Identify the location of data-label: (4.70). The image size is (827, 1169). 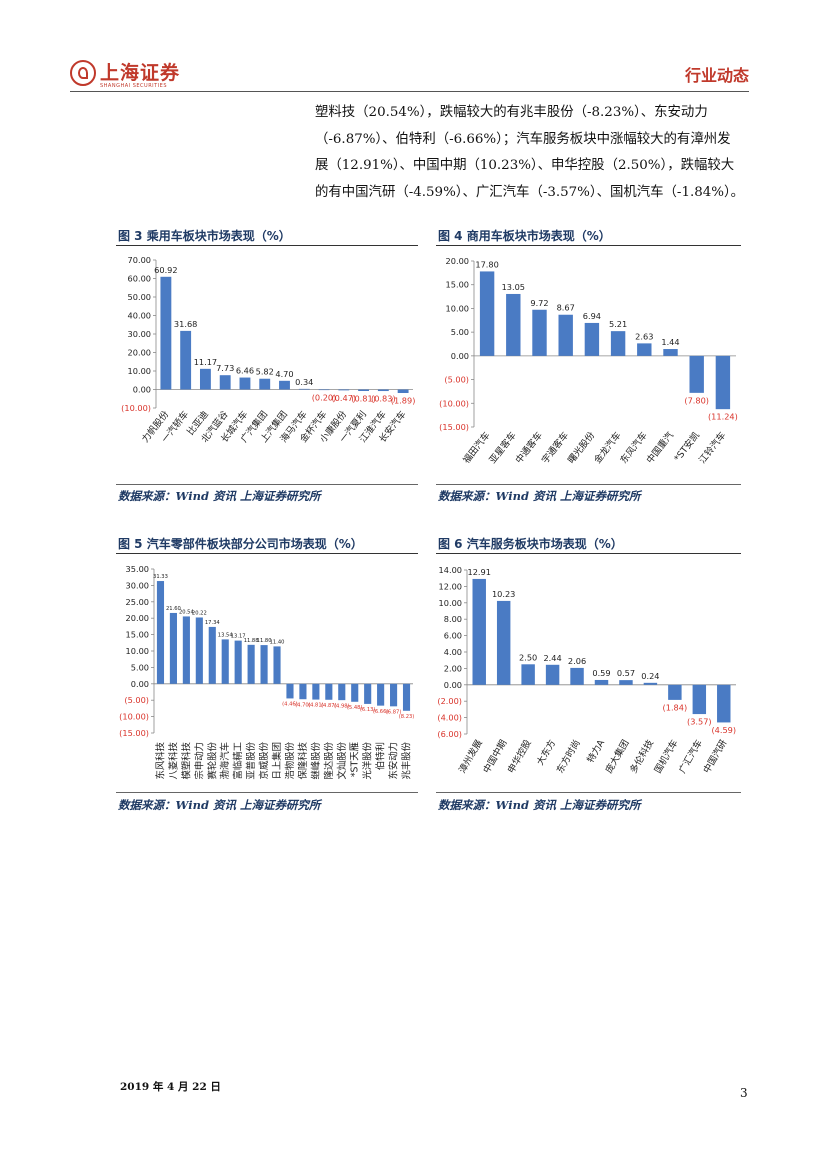
(303, 705).